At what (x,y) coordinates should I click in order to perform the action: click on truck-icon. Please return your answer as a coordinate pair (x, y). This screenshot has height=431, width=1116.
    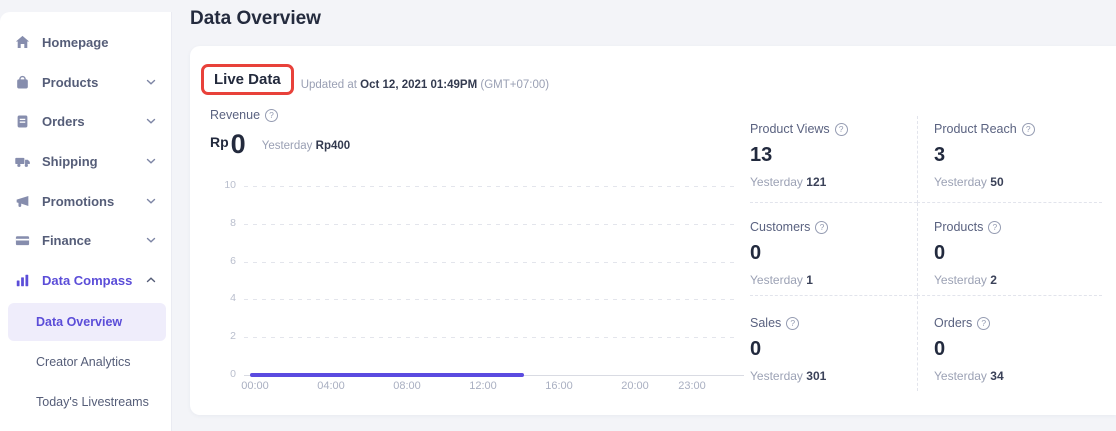
    Looking at the image, I should click on (22, 161).